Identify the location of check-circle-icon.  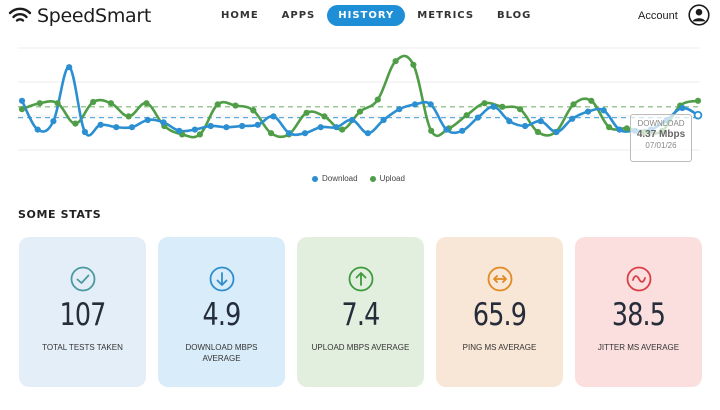
(82, 279).